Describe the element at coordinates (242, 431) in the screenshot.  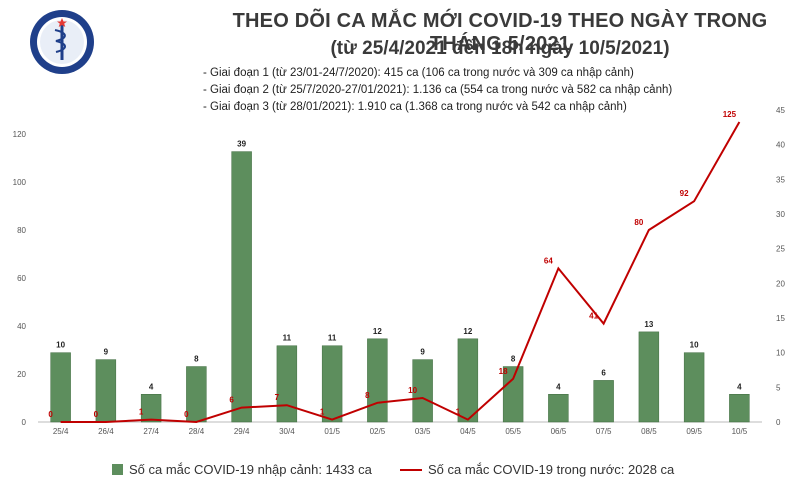
I see `x-tick-label: 29/4` at that location.